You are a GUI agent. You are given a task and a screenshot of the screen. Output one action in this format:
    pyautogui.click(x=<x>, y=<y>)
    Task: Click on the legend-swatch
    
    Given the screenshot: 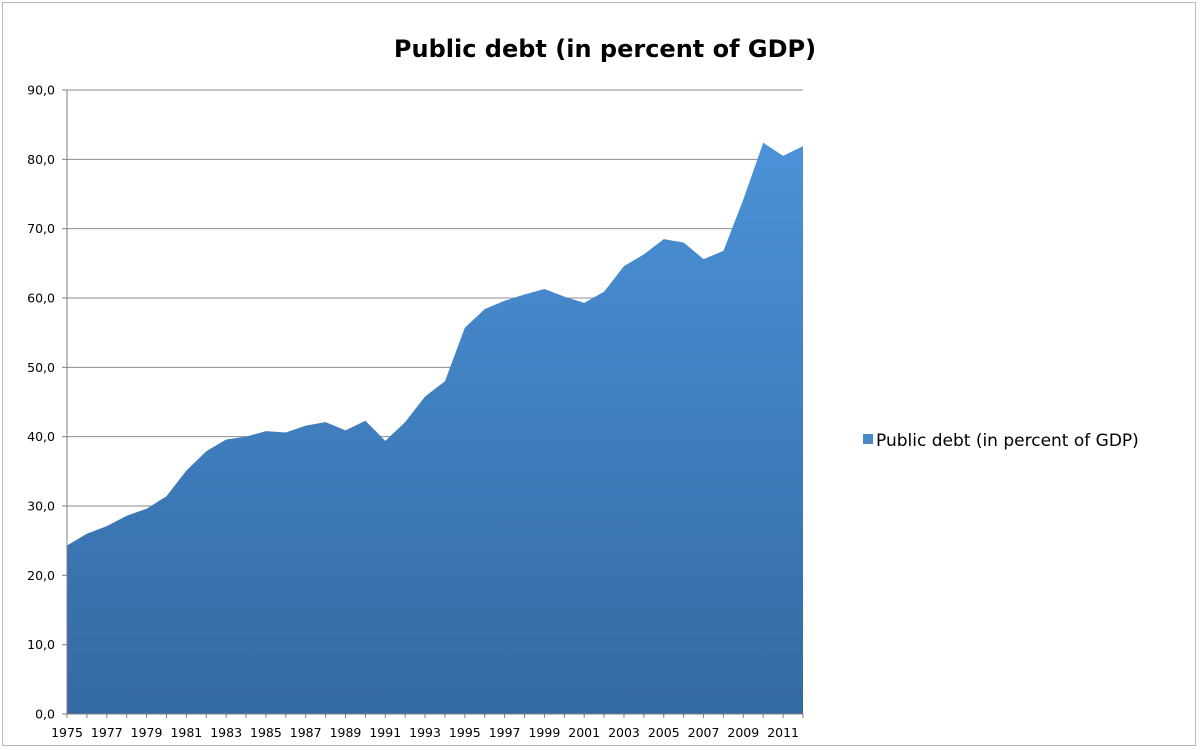 What is the action you would take?
    pyautogui.click(x=868, y=439)
    